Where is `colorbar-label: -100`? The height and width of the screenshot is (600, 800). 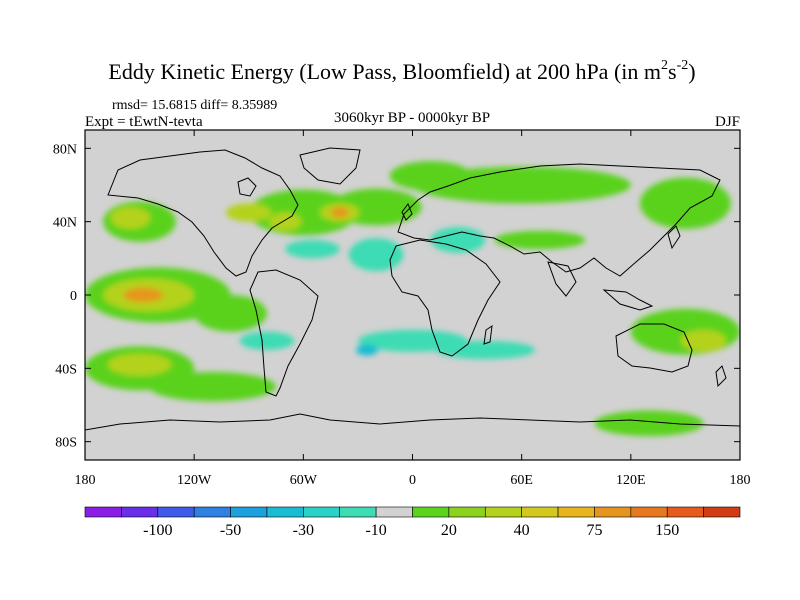
colorbar-label: -100 is located at coordinates (157, 530).